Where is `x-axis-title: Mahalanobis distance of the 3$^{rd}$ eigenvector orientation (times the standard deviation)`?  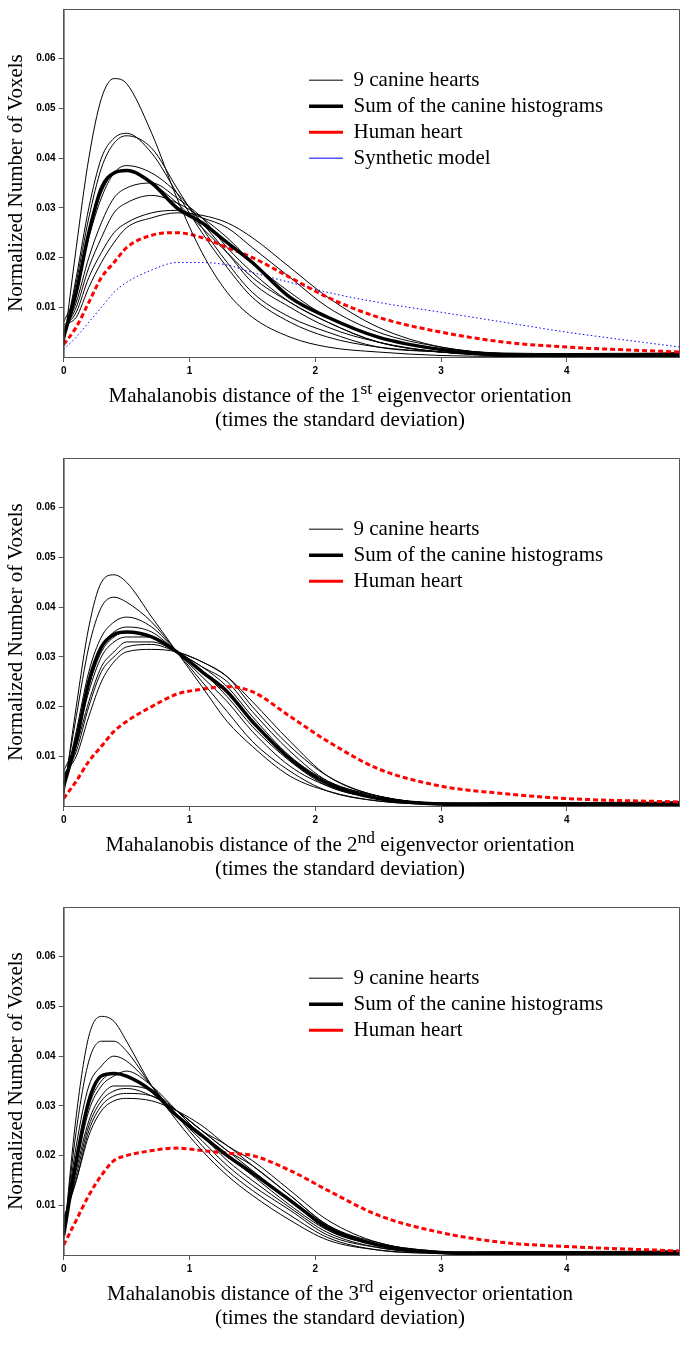
x-axis-title: Mahalanobis distance of the 3$^{rd}$ eigenvector orientation (times the standard deviation) is located at coordinates (340, 1302).